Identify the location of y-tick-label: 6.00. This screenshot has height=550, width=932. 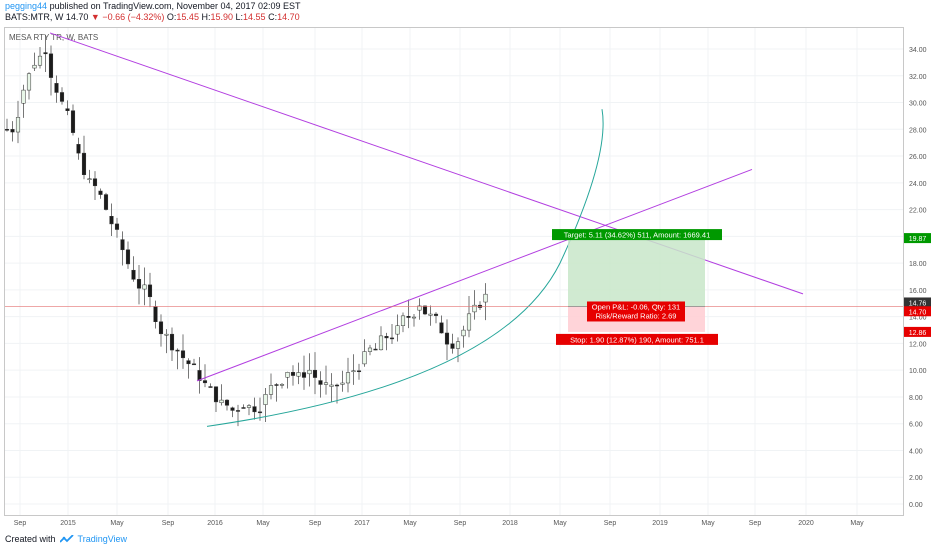
(916, 425).